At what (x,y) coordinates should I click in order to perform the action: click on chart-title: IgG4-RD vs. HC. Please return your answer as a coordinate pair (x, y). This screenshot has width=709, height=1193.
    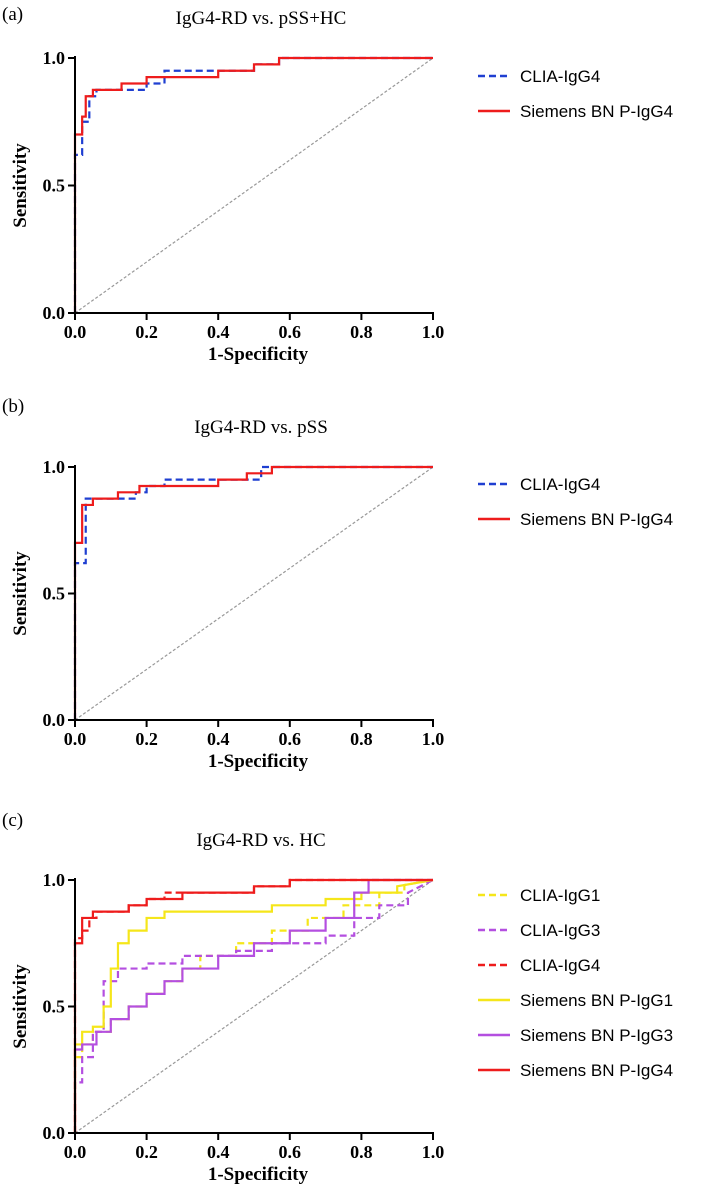
    Looking at the image, I should click on (260, 840).